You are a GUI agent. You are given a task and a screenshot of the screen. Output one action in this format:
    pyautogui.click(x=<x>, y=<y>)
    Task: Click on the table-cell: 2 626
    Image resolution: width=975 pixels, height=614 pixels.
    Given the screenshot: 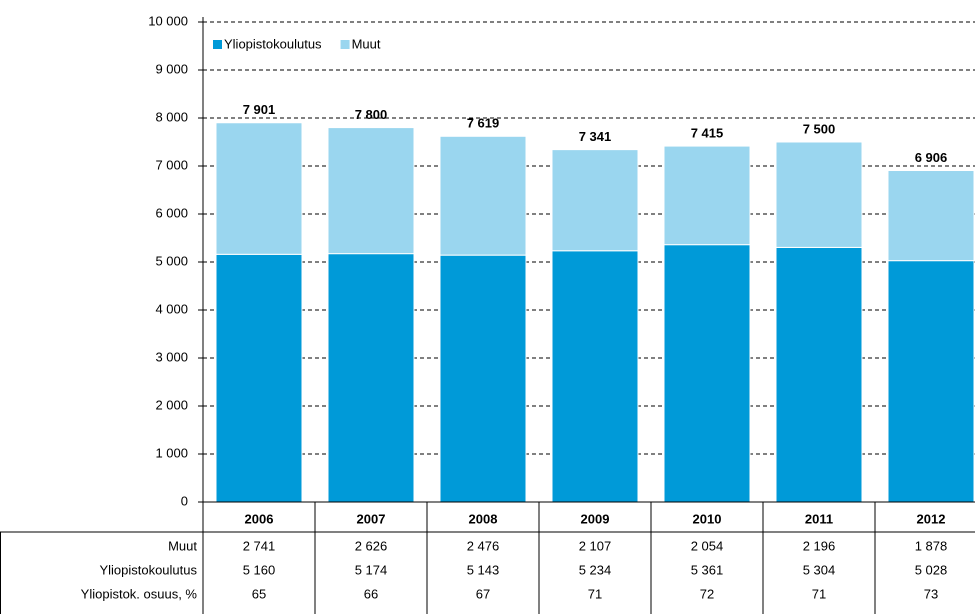 What is the action you would take?
    pyautogui.click(x=371, y=545)
    